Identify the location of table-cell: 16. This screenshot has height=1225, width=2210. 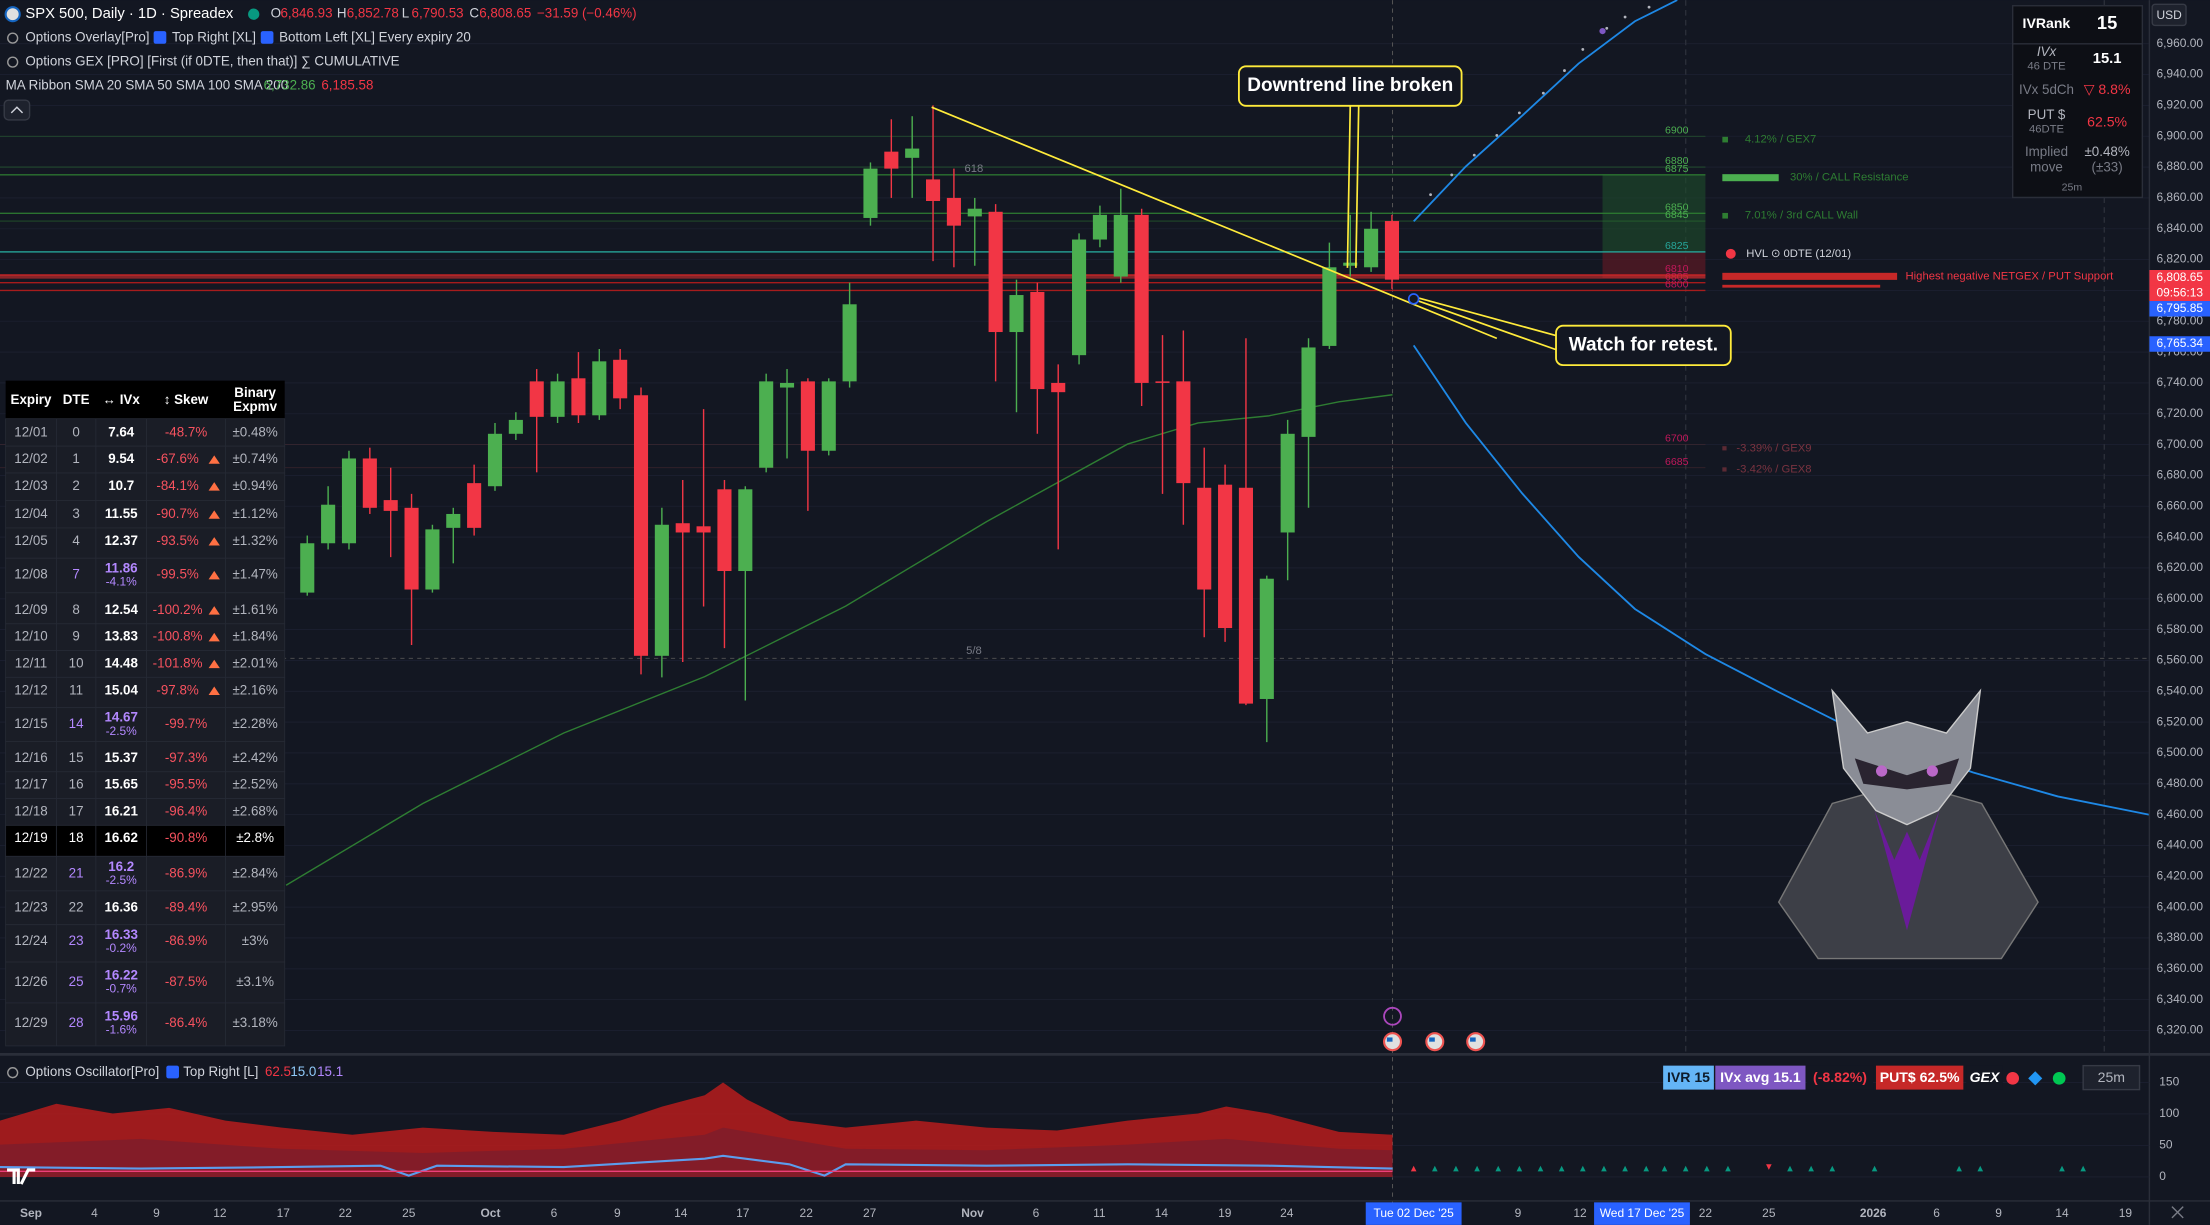
(76, 784).